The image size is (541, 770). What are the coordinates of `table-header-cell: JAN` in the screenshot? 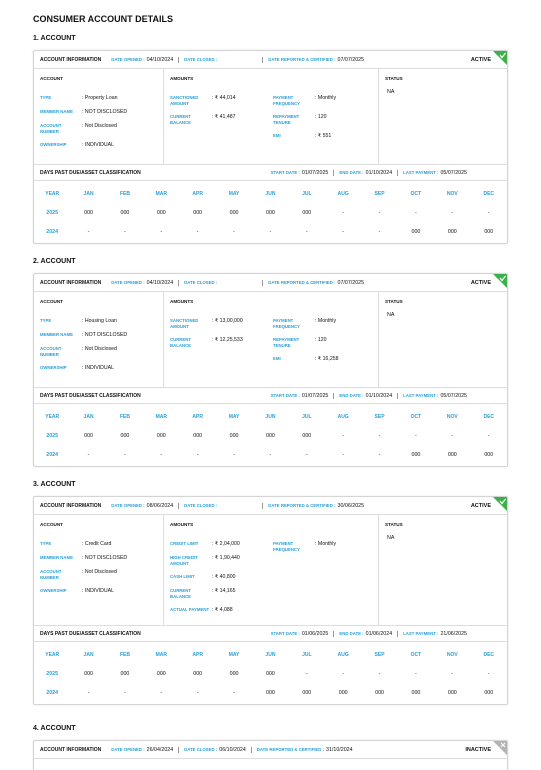 It's located at (88, 654).